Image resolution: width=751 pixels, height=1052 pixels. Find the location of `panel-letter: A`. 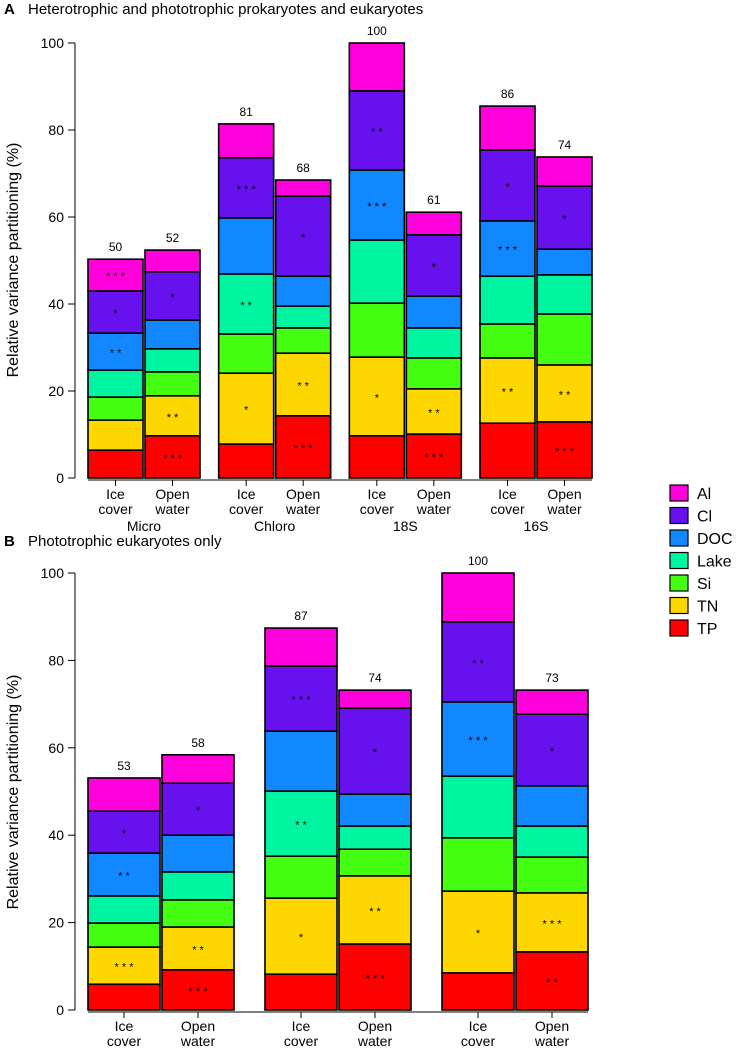

panel-letter: A is located at coordinates (9, 9).